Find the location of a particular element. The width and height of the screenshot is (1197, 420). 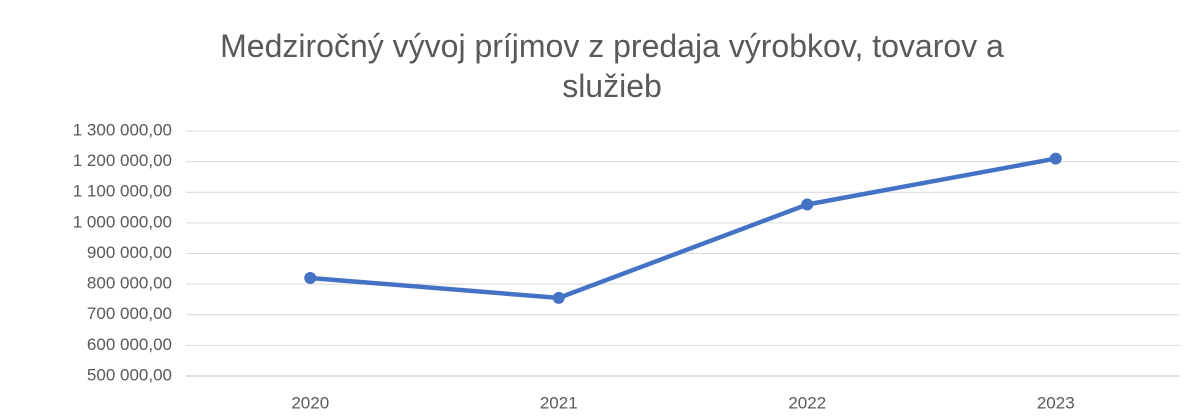

x-tick-label: 2022 is located at coordinates (807, 402).